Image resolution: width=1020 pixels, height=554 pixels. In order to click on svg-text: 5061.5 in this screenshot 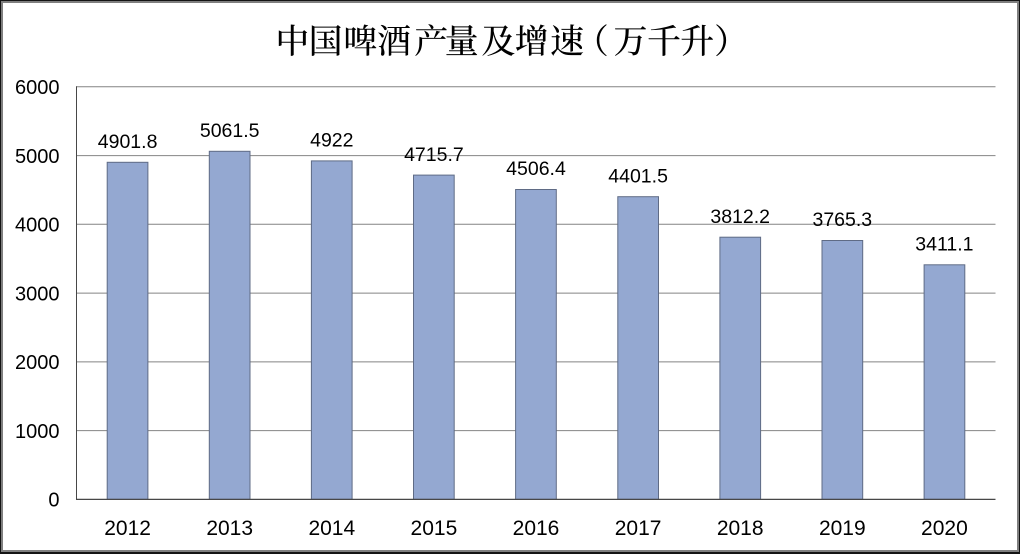, I will do `click(230, 131)`.